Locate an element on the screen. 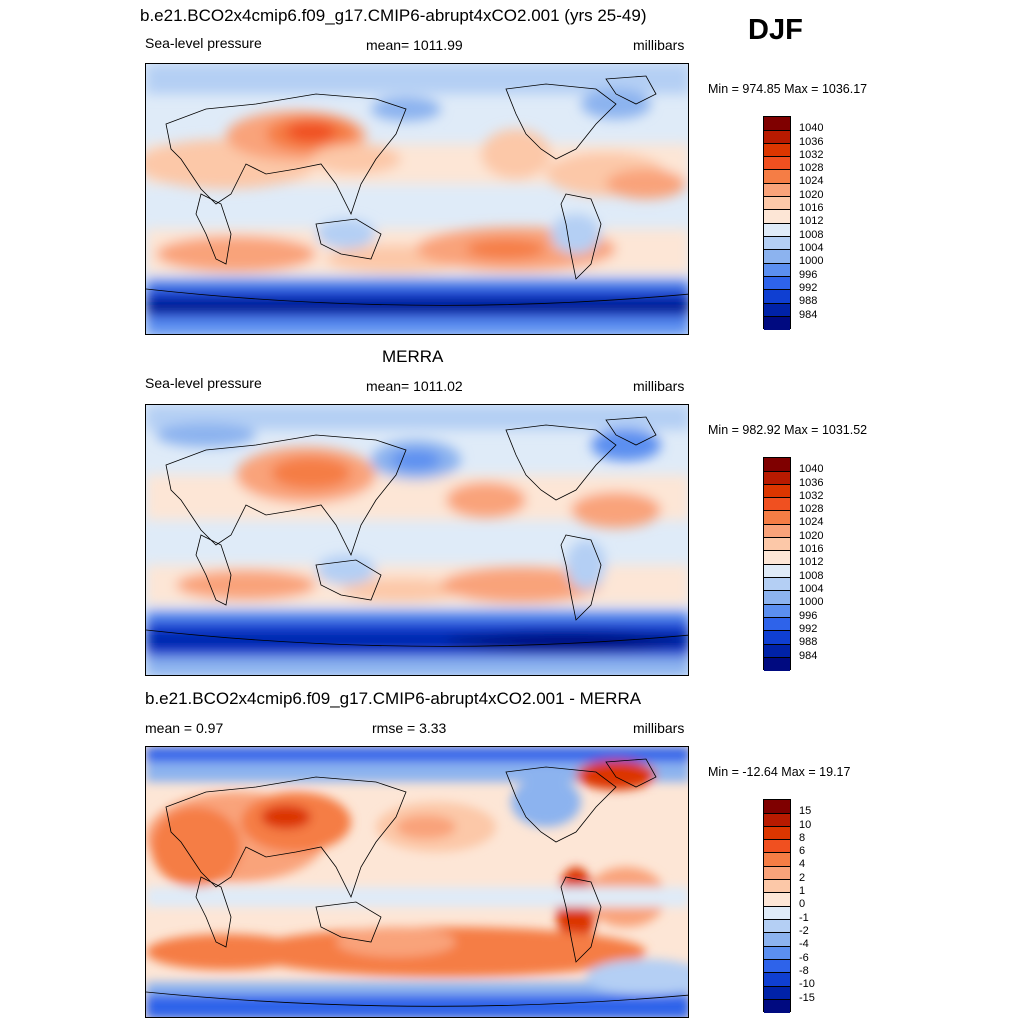 The width and height of the screenshot is (1024, 1024). panel-1-colorbar-label: 1000 is located at coordinates (811, 261).